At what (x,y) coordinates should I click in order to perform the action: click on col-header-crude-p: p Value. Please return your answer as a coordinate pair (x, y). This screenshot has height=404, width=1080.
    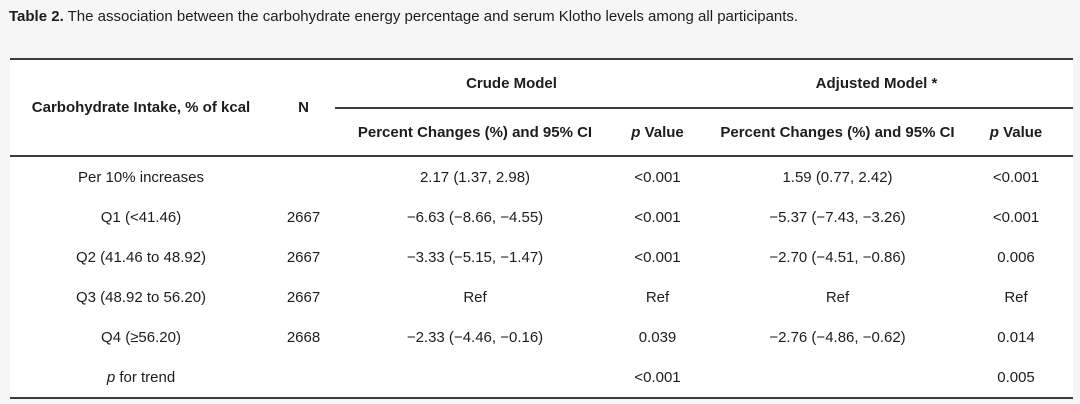
    Looking at the image, I should click on (657, 132).